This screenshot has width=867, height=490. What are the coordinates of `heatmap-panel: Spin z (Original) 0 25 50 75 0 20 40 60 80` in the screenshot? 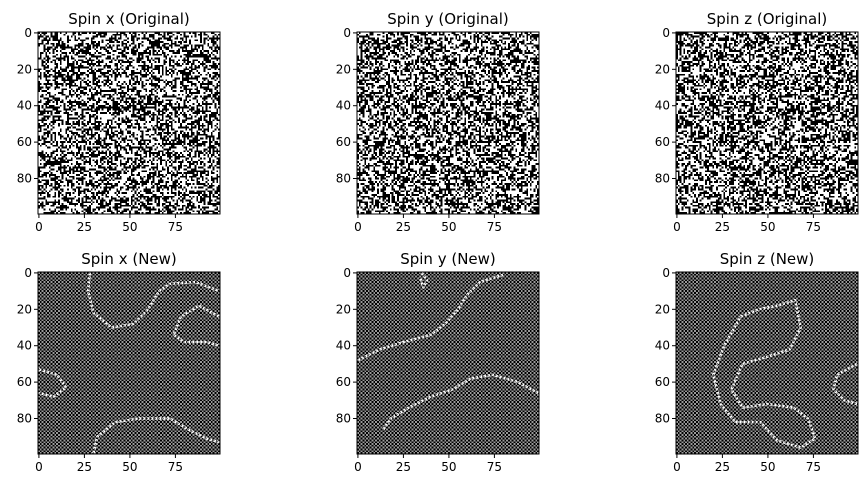 It's located at (757, 122).